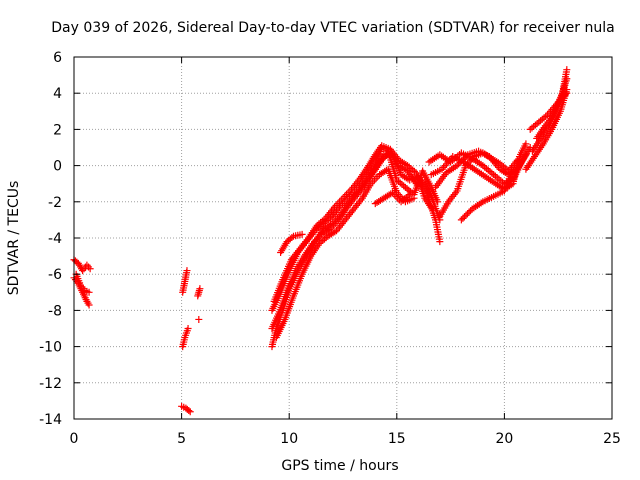 The image size is (640, 480). Describe the element at coordinates (14, 238) in the screenshot. I see `y-axis-label: SDTVAR / TECUs` at that location.